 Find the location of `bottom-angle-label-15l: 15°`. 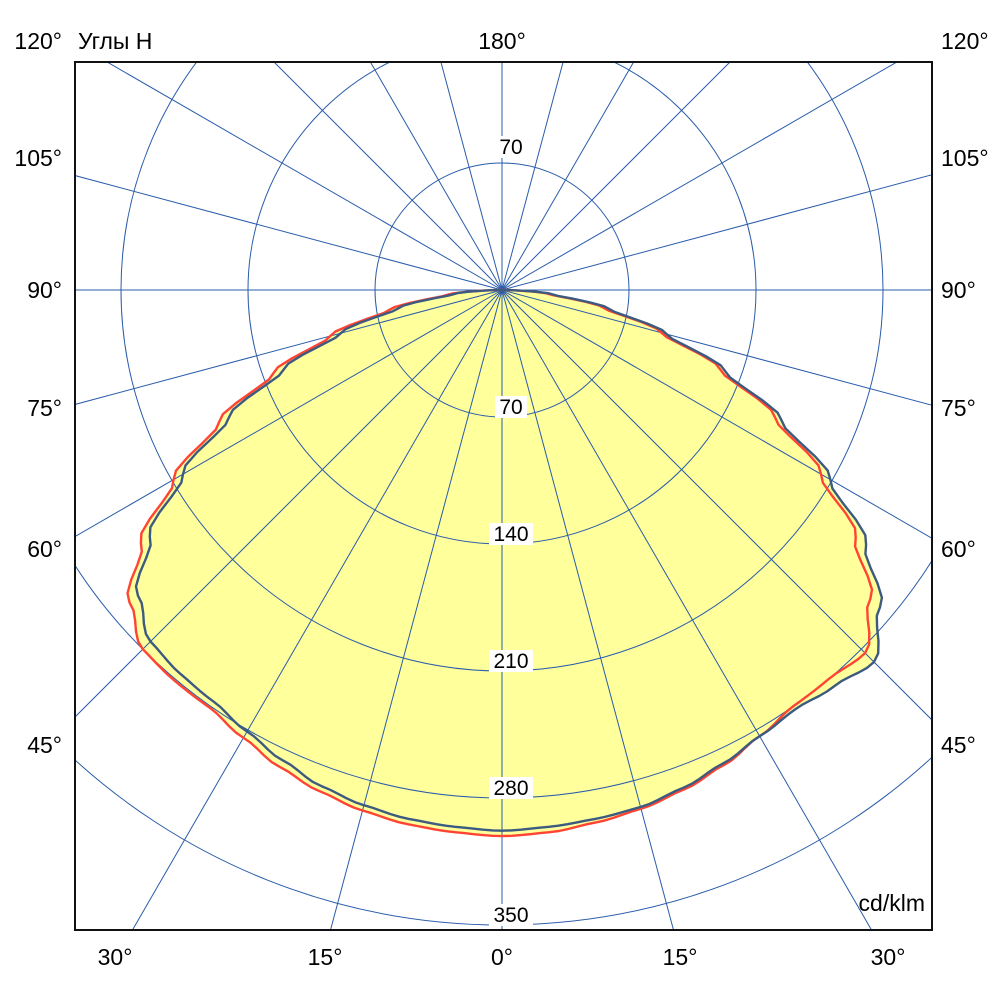

bottom-angle-label-15l: 15° is located at coordinates (325, 957).